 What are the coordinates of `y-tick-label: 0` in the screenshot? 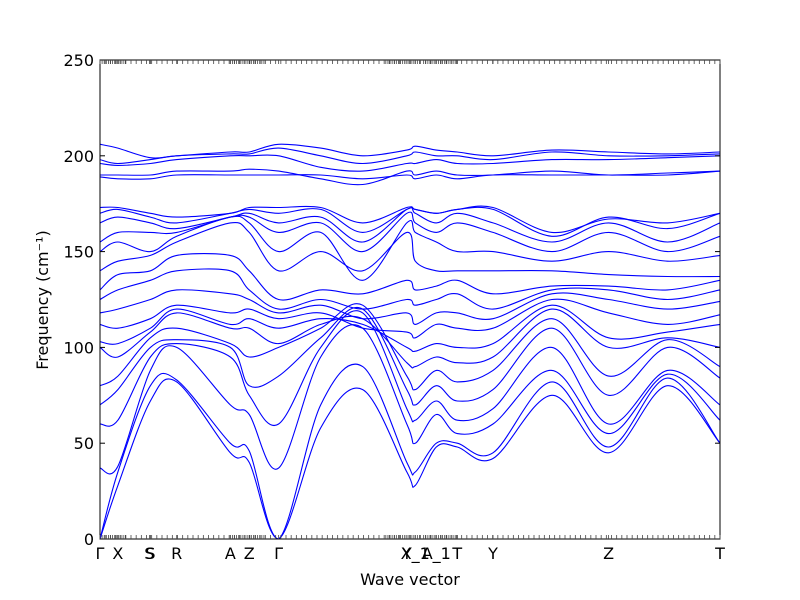 It's located at (89, 539).